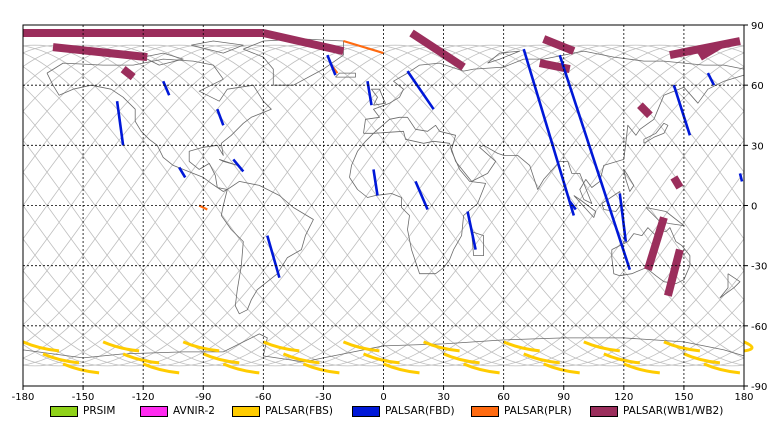  What do you see at coordinates (503, 397) in the screenshot?
I see `x-tick-label: 60` at bounding box center [503, 397].